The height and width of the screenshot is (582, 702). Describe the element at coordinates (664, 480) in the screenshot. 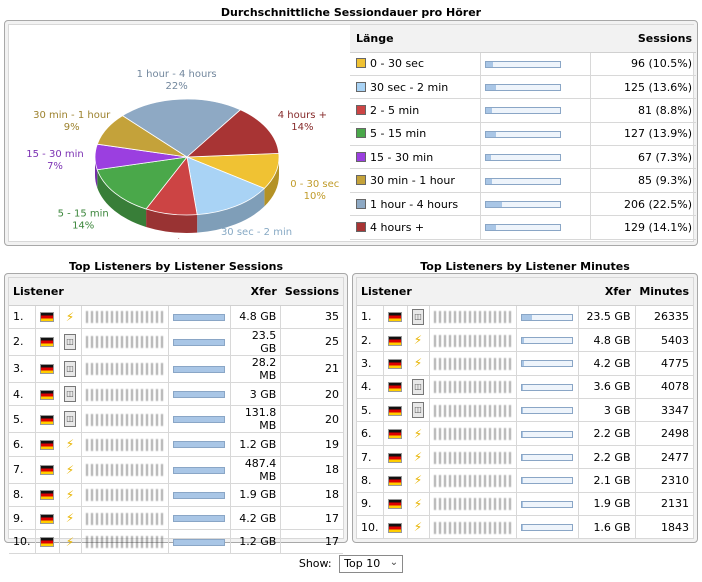

I see `value: 2310` at that location.